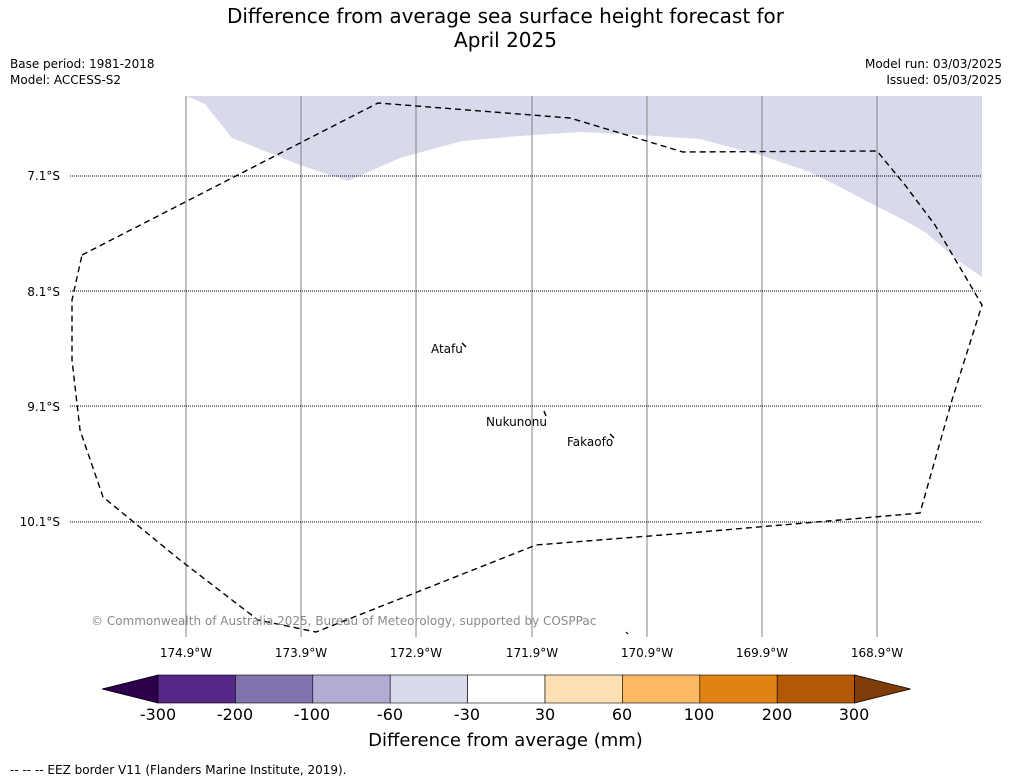 The height and width of the screenshot is (781, 1011). Describe the element at coordinates (545, 714) in the screenshot. I see `colorbar-tick-label: 30` at that location.